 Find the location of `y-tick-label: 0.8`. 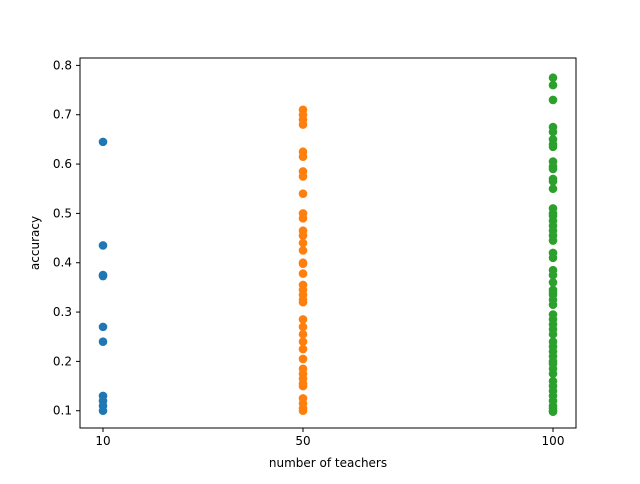

y-tick-label: 0.8 is located at coordinates (62, 65).